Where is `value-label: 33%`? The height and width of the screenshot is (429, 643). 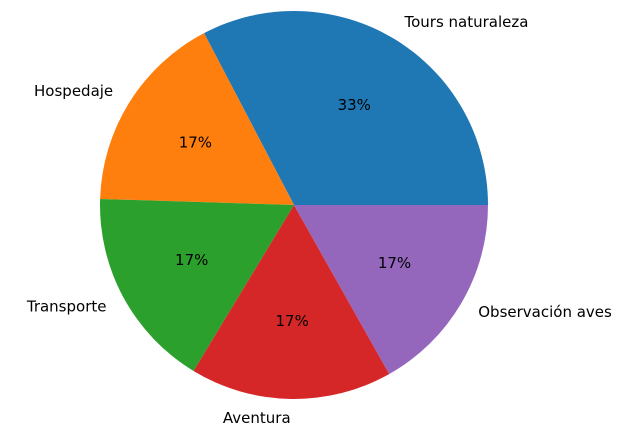
value-label: 33% is located at coordinates (354, 105).